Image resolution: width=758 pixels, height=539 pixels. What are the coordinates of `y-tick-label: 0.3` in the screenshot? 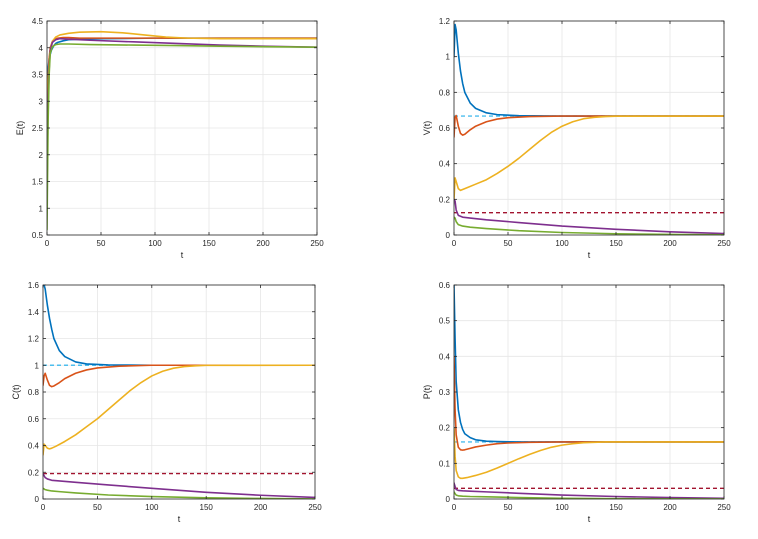 It's located at (445, 392).